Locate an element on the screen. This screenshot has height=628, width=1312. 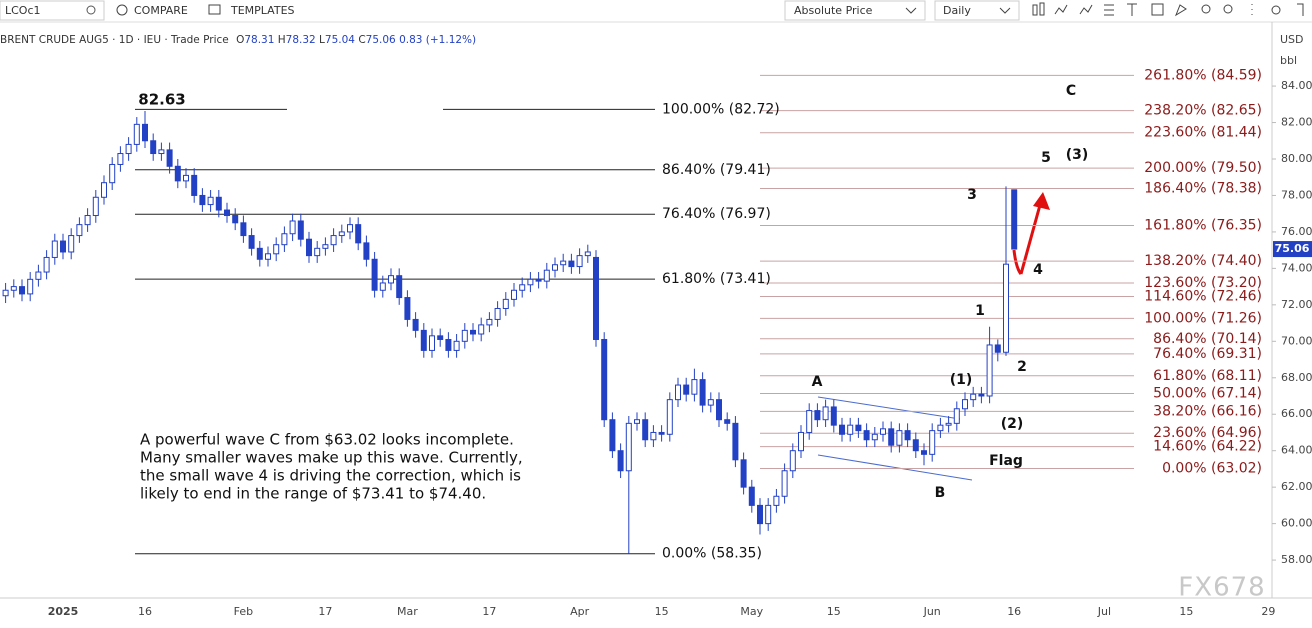
symbol-box is located at coordinates (52, 10).